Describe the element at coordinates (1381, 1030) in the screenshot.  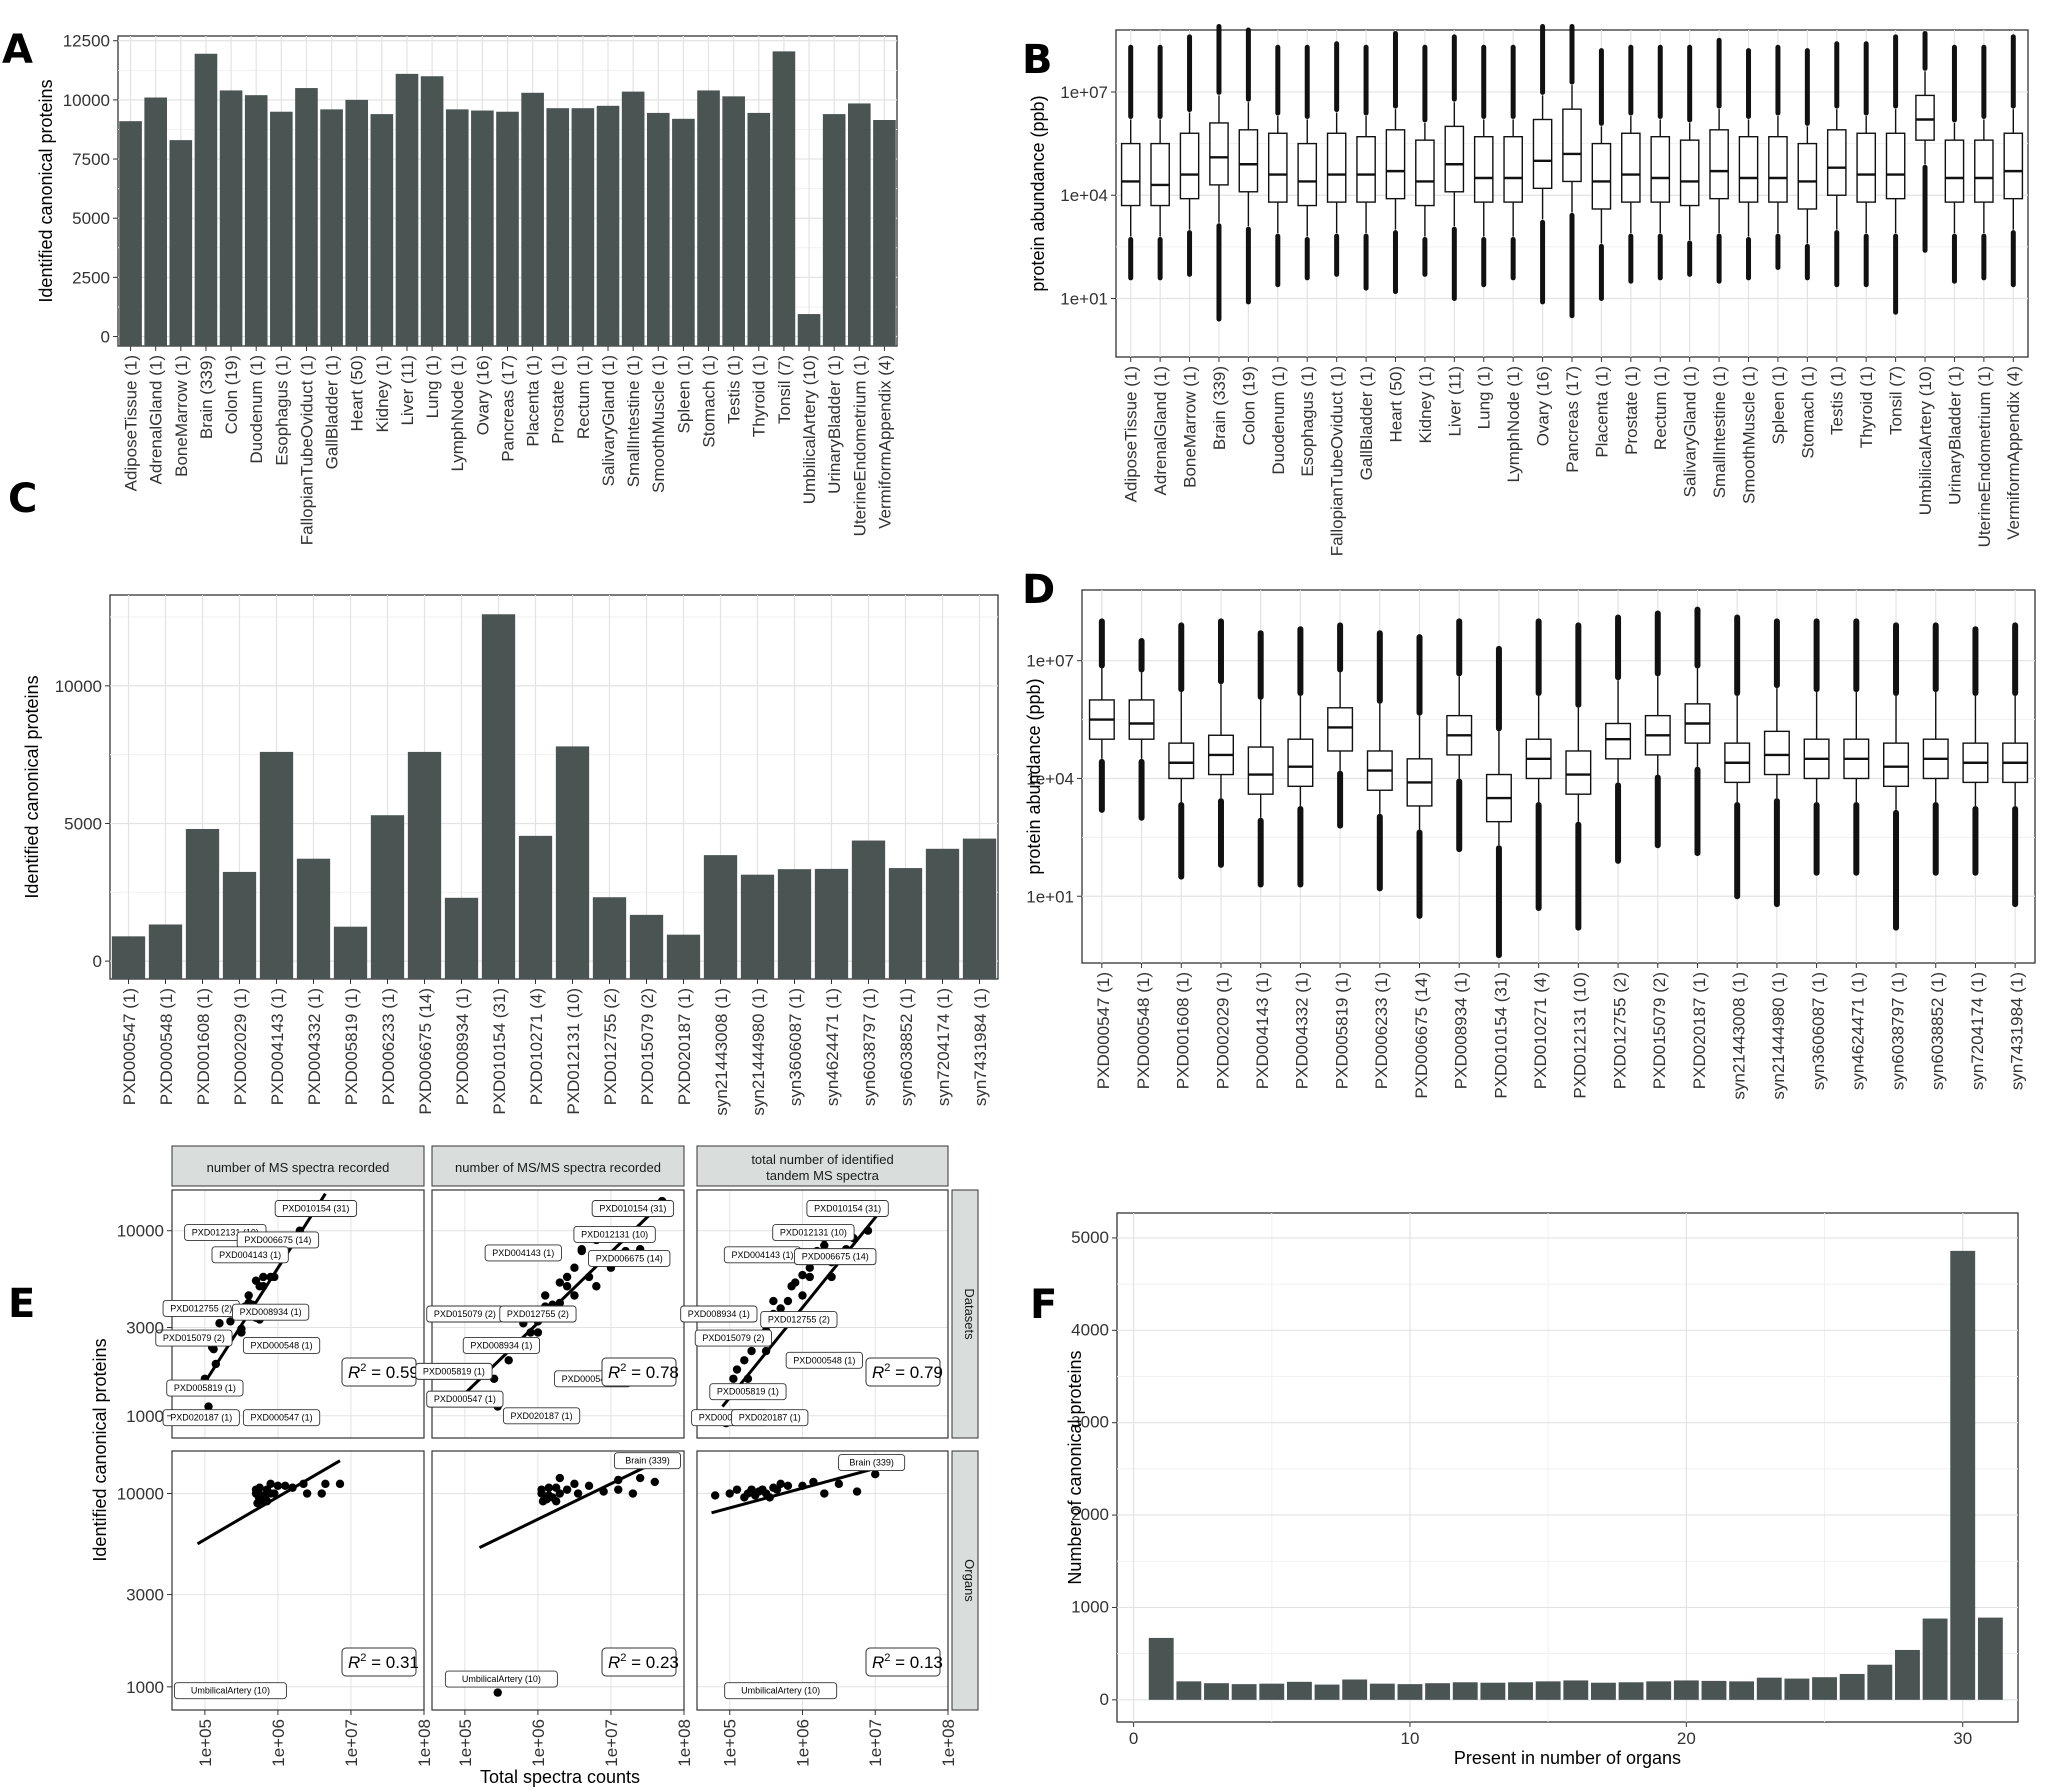
I see `category-tick-label: PXD006233 (1)` at that location.